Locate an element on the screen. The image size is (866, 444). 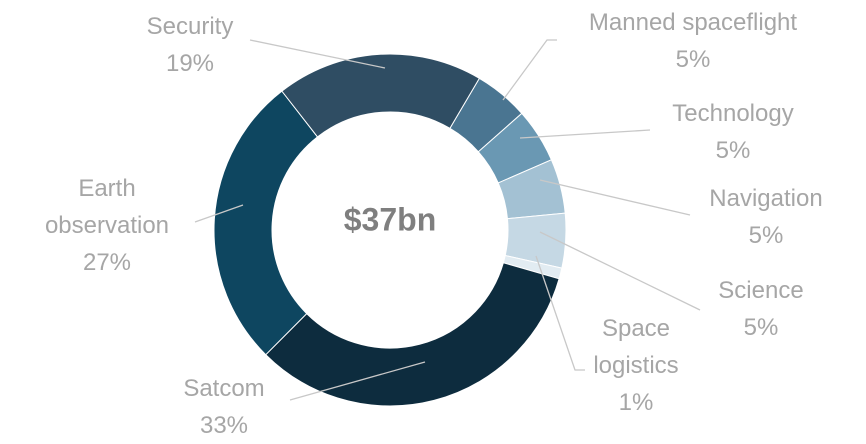
value-label: 1% is located at coordinates (636, 402).